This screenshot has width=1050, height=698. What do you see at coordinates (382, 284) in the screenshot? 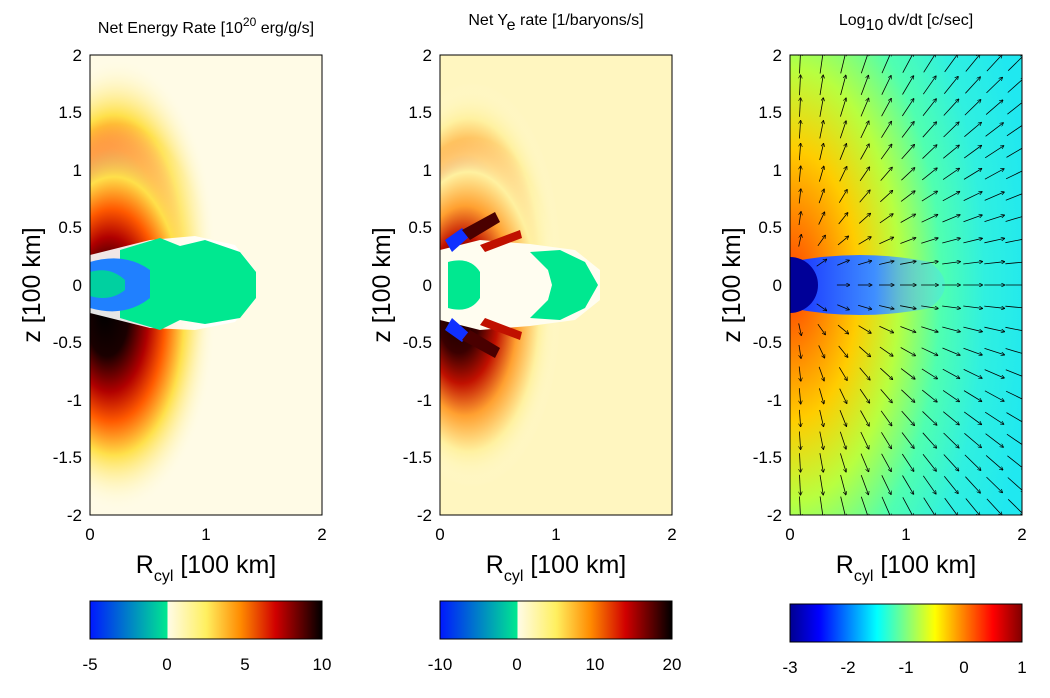
I see `panel-2-ylabel: z [100 km]` at bounding box center [382, 284].